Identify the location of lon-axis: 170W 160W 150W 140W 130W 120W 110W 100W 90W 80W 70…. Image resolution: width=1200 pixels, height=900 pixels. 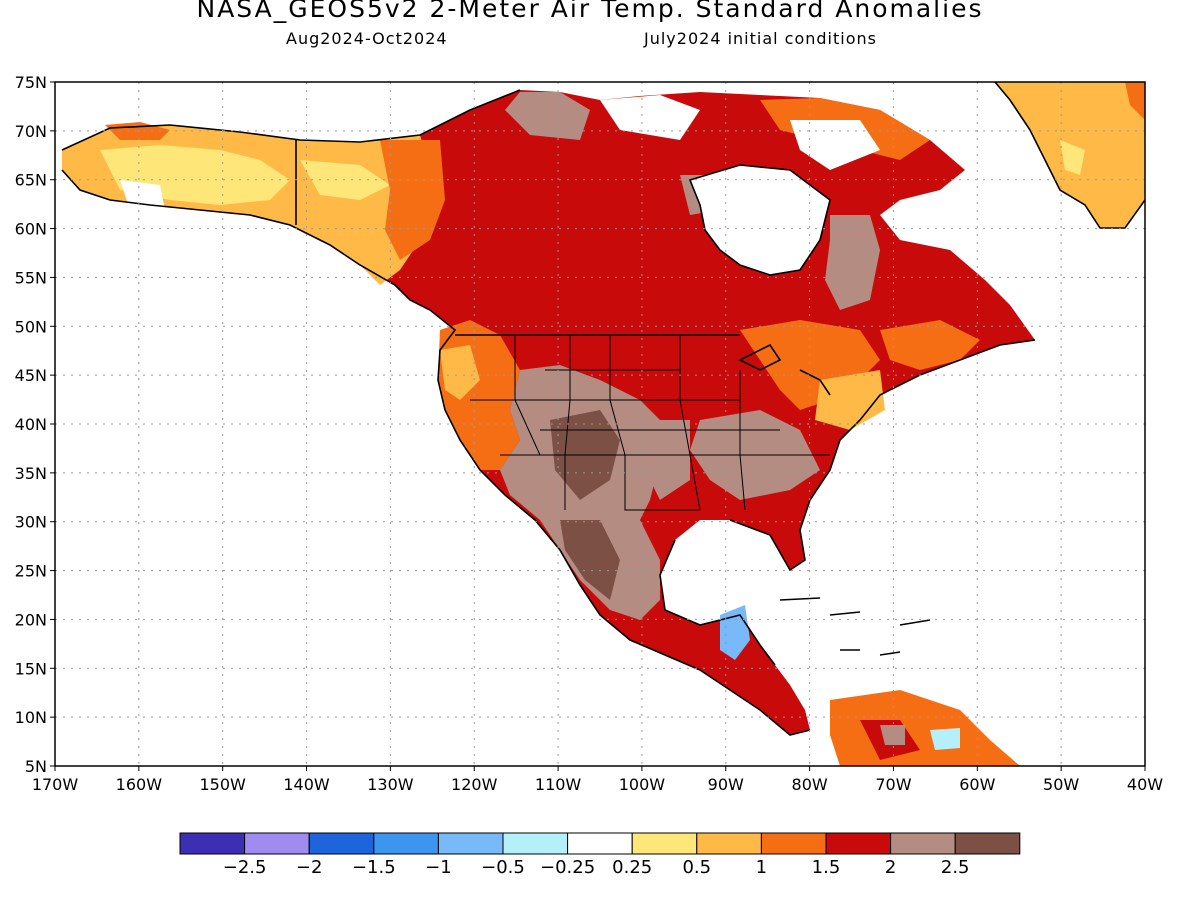
(597, 780).